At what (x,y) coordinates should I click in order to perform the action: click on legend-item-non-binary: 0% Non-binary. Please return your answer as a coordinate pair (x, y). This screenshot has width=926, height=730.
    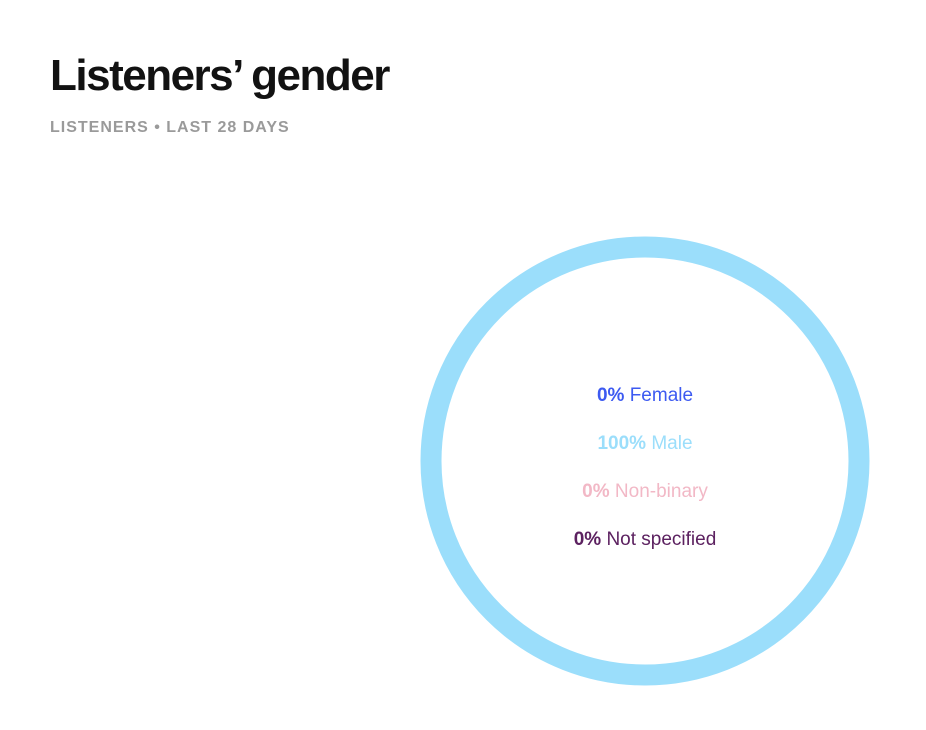
    Looking at the image, I should click on (645, 492).